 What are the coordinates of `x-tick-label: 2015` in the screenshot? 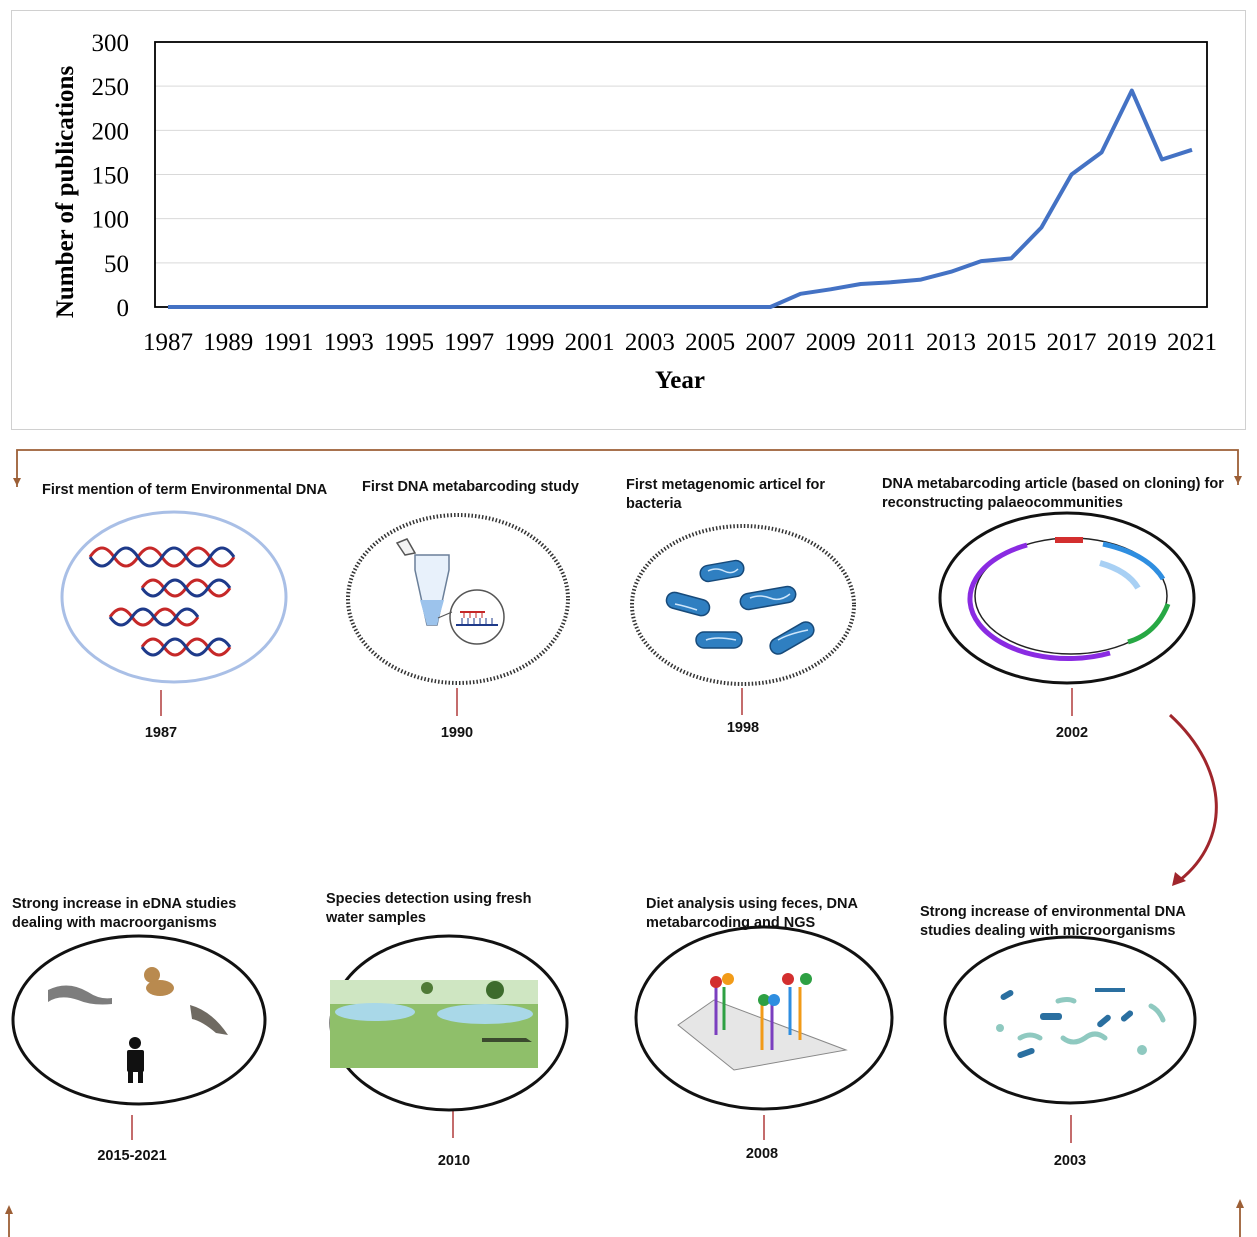 It's located at (1011, 342).